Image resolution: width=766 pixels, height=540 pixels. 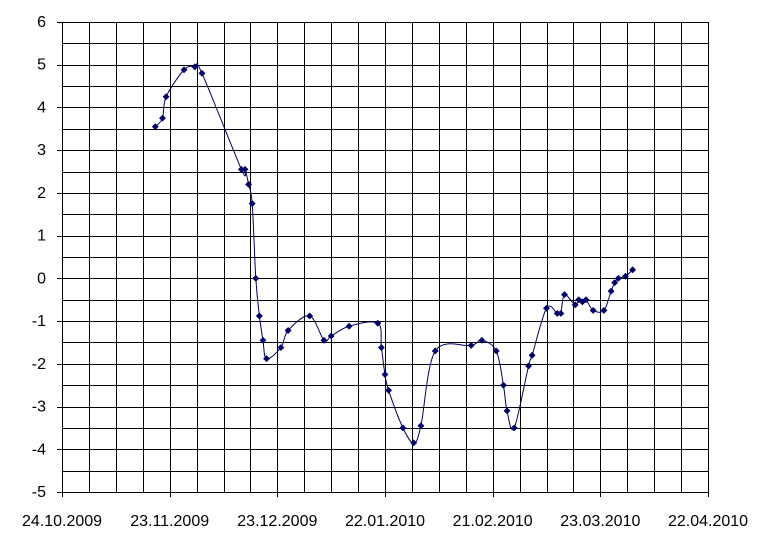 I want to click on y-tick-label: -1, so click(x=39, y=321).